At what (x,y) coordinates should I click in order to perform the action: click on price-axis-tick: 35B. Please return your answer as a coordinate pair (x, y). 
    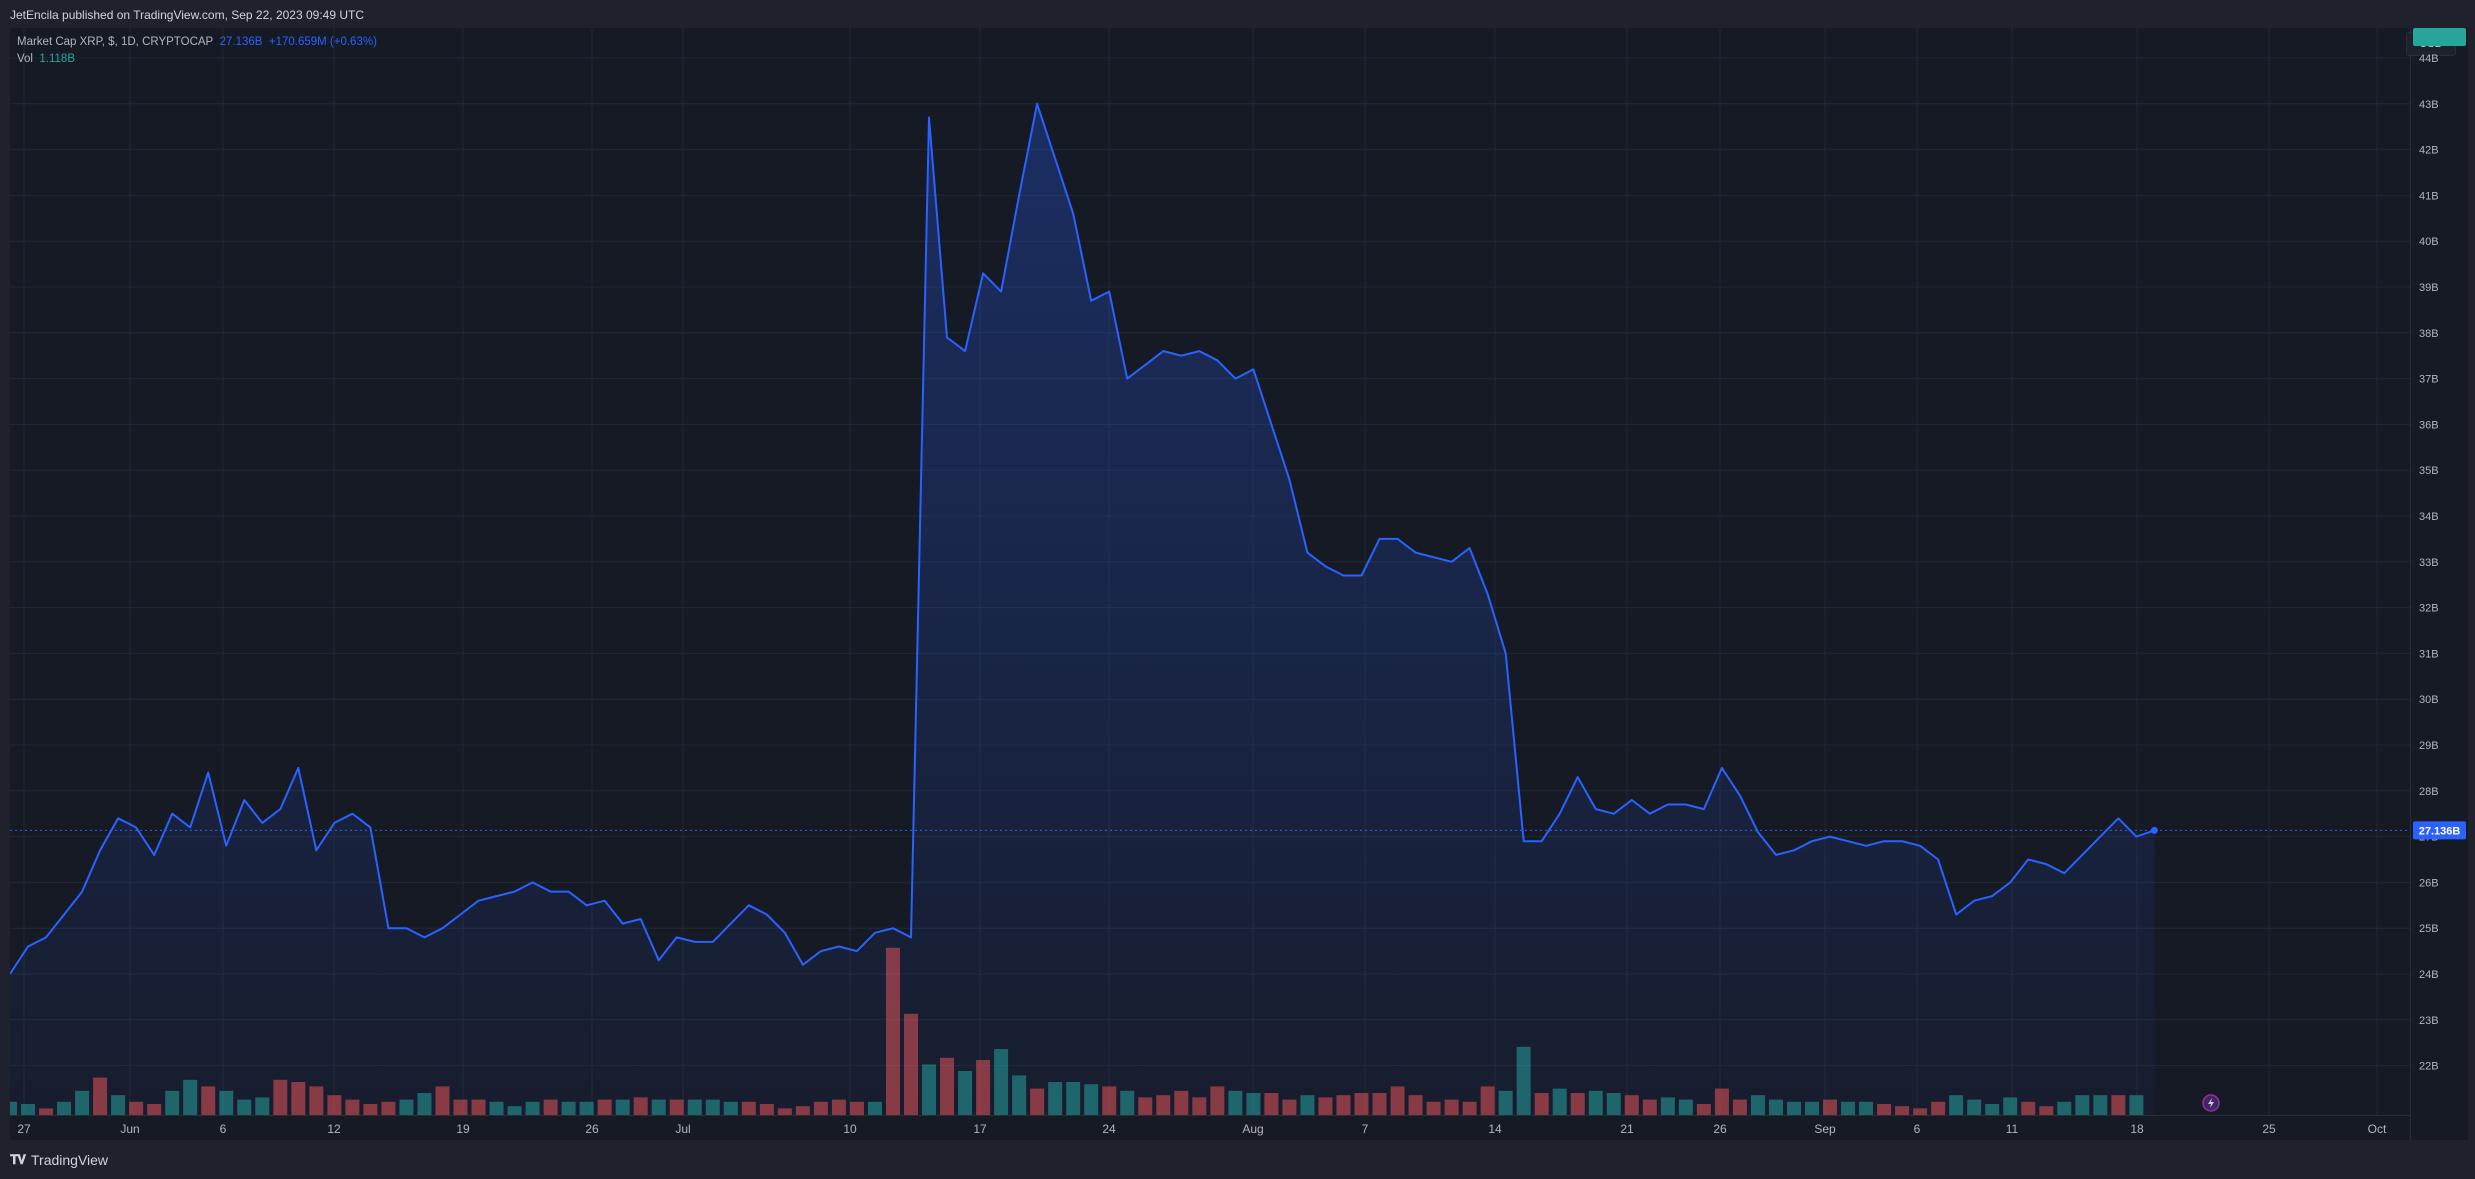
    Looking at the image, I should click on (2429, 471).